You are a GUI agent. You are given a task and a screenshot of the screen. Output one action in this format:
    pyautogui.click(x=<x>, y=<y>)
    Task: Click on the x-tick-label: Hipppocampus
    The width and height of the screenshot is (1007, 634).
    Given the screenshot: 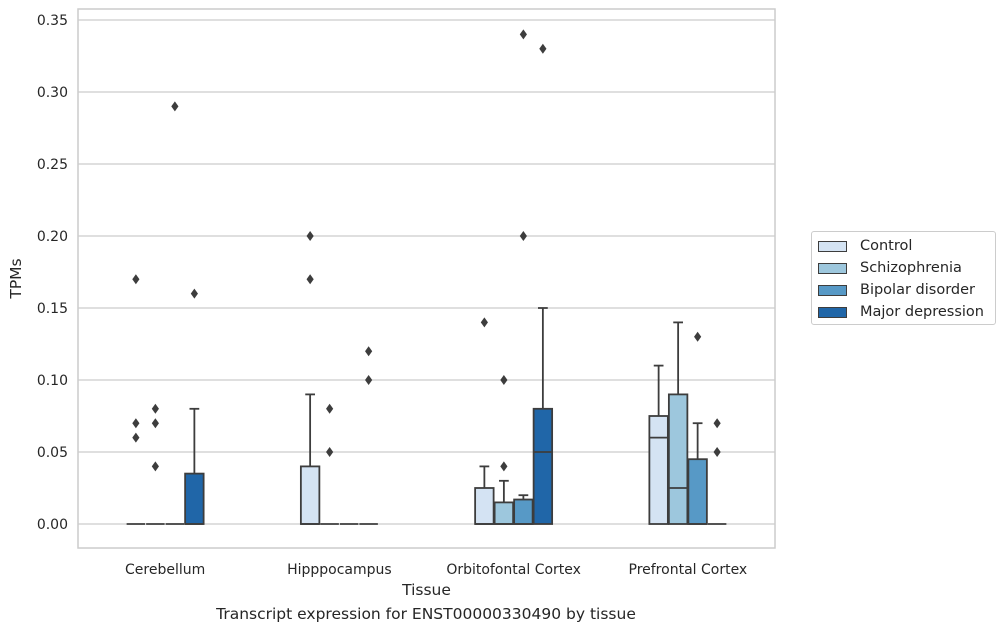 What is the action you would take?
    pyautogui.click(x=339, y=570)
    